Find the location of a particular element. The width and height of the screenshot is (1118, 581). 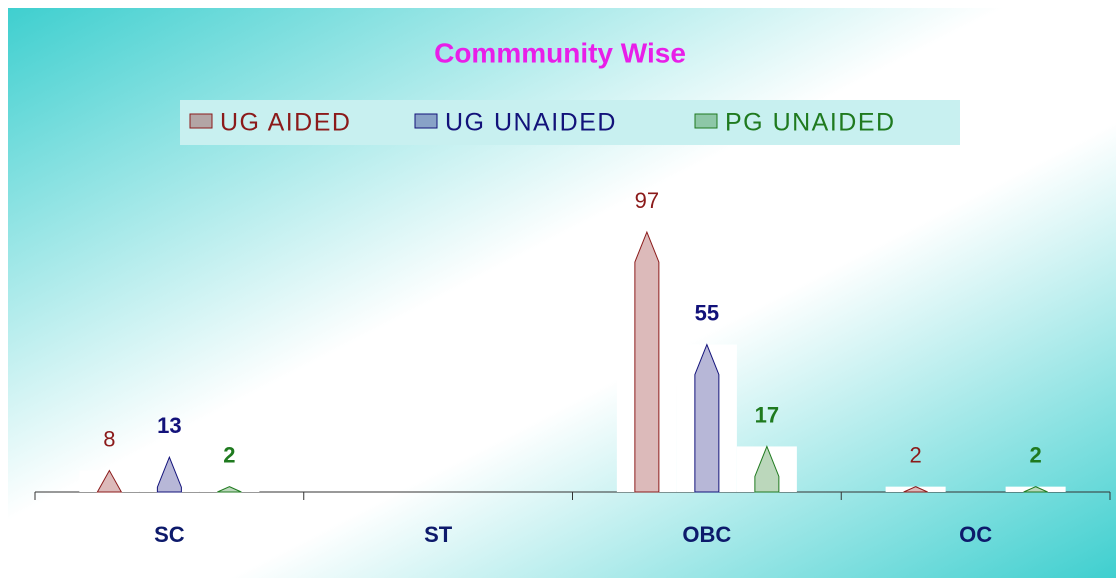

value-label: 97 is located at coordinates (647, 200).